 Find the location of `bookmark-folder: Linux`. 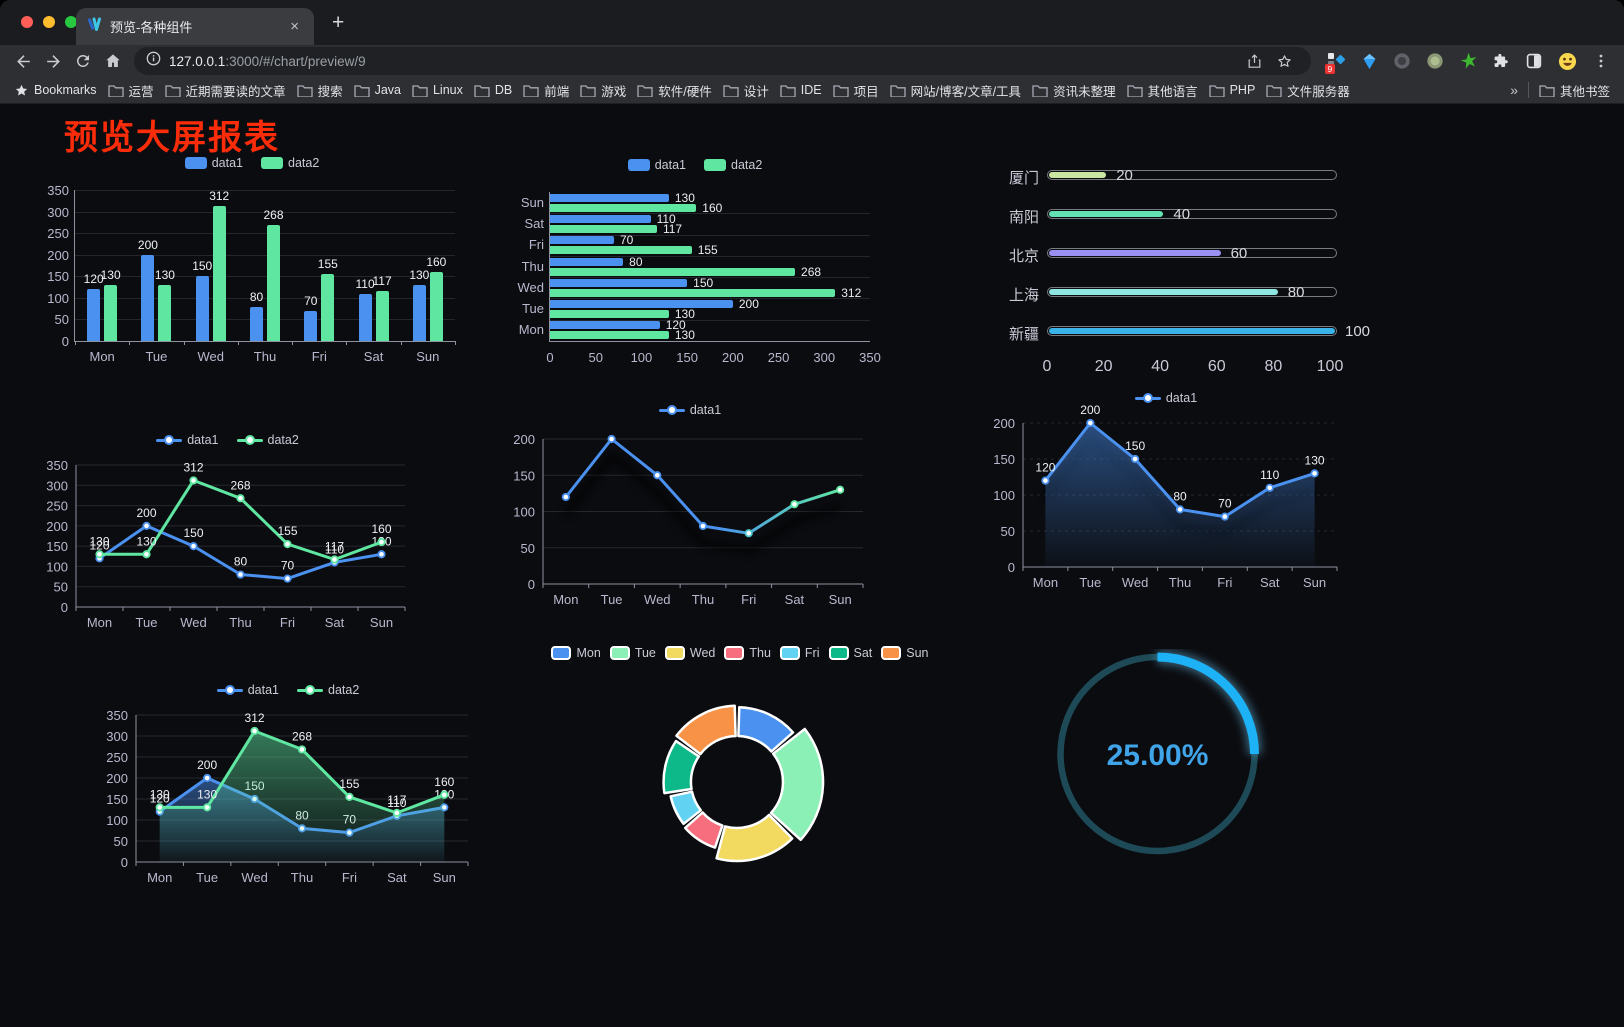

bookmark-folder: Linux is located at coordinates (437, 90).